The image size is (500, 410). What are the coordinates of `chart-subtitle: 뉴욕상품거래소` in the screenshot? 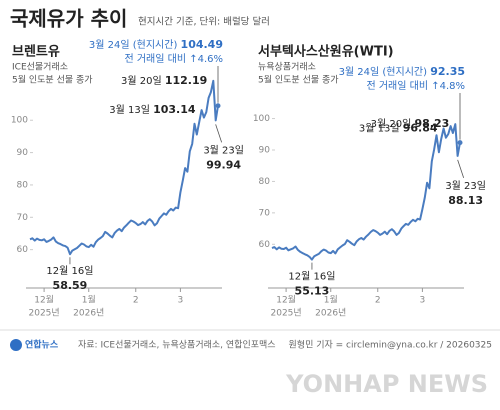 It's located at (287, 67).